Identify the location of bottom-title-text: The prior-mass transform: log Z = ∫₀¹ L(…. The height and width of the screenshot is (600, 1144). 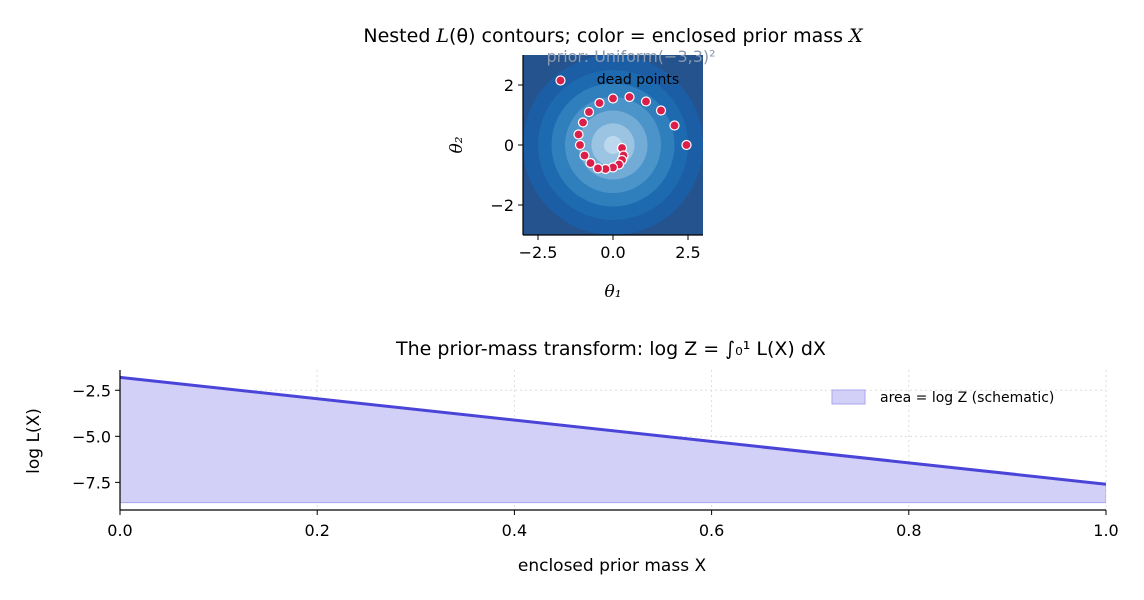
(610, 349).